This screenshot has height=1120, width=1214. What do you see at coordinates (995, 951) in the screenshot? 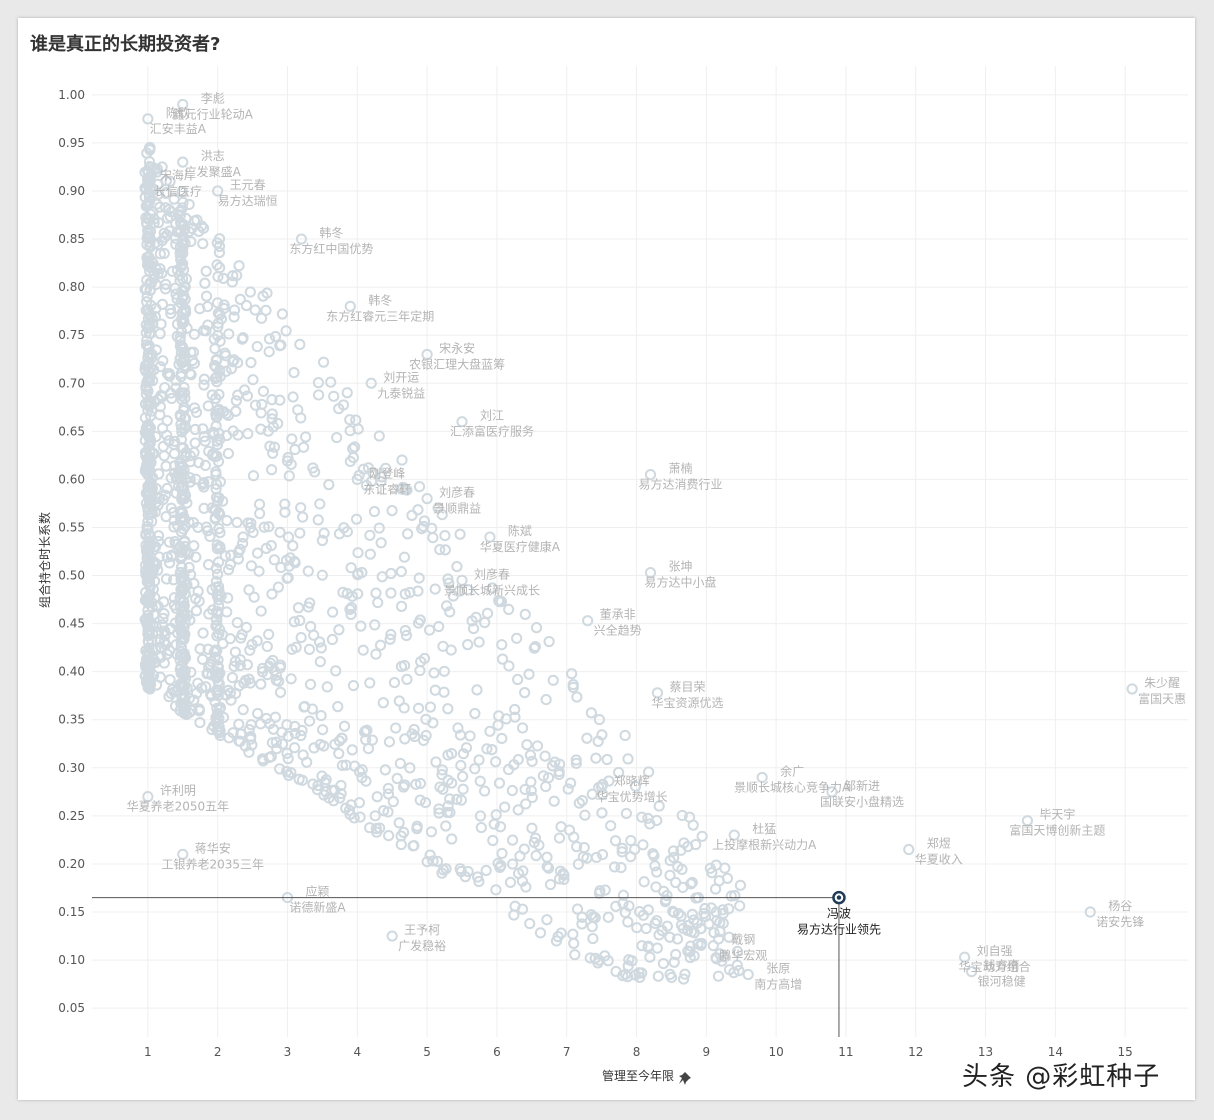
I see `annotation-manager: 刘自强` at bounding box center [995, 951].